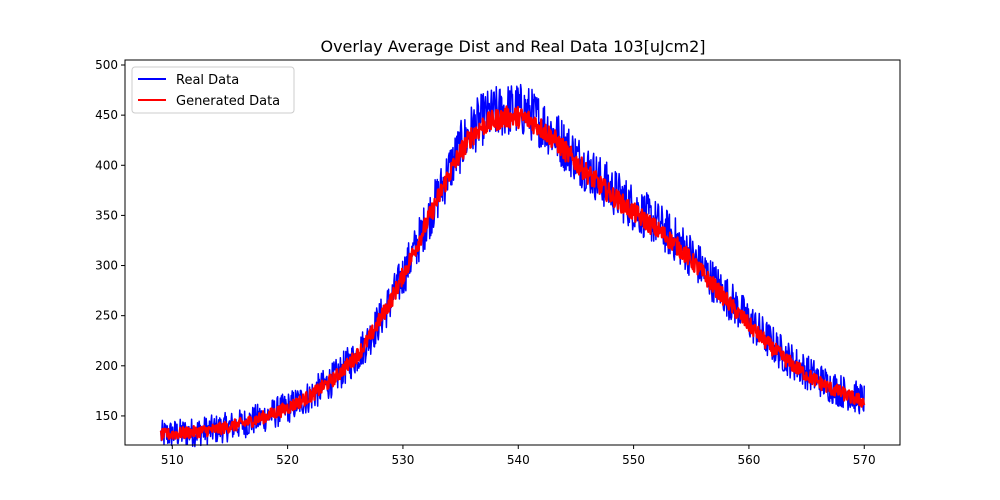  I want to click on x-tick-label: 520, so click(287, 460).